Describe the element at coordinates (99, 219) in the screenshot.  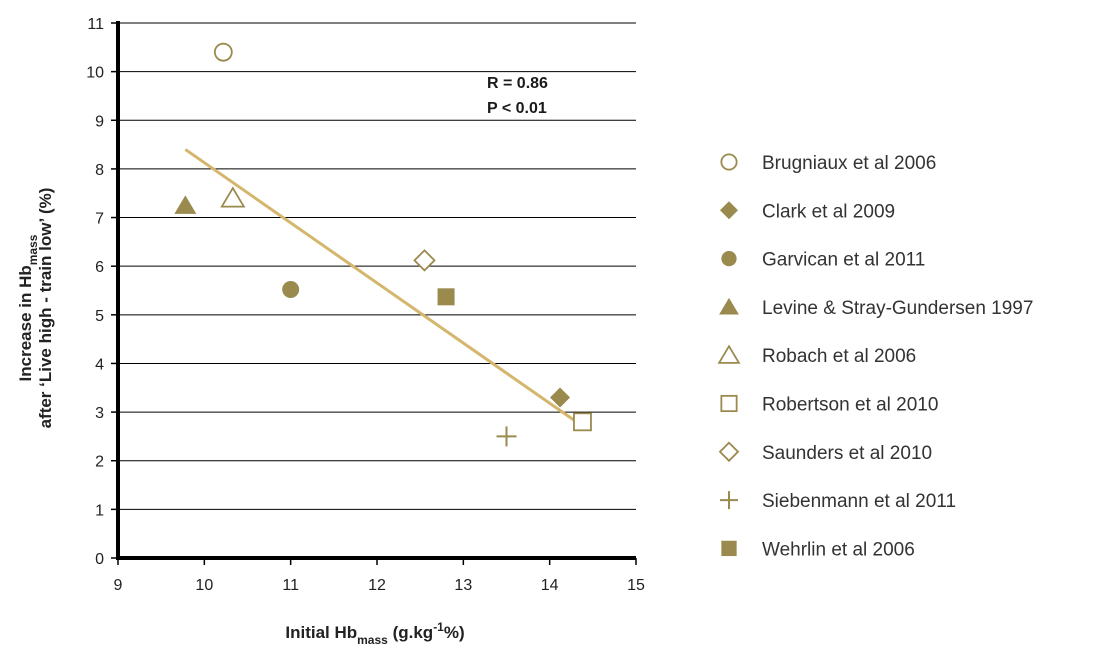
I see `y-tick-label: 7` at that location.